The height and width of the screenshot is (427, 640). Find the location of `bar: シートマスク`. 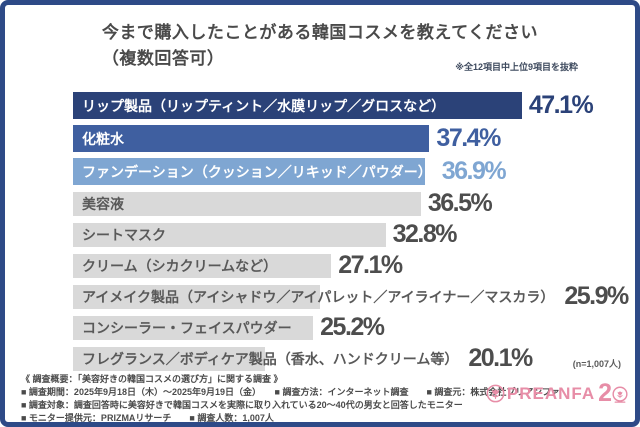

bar: シートマスク is located at coordinates (229, 234).